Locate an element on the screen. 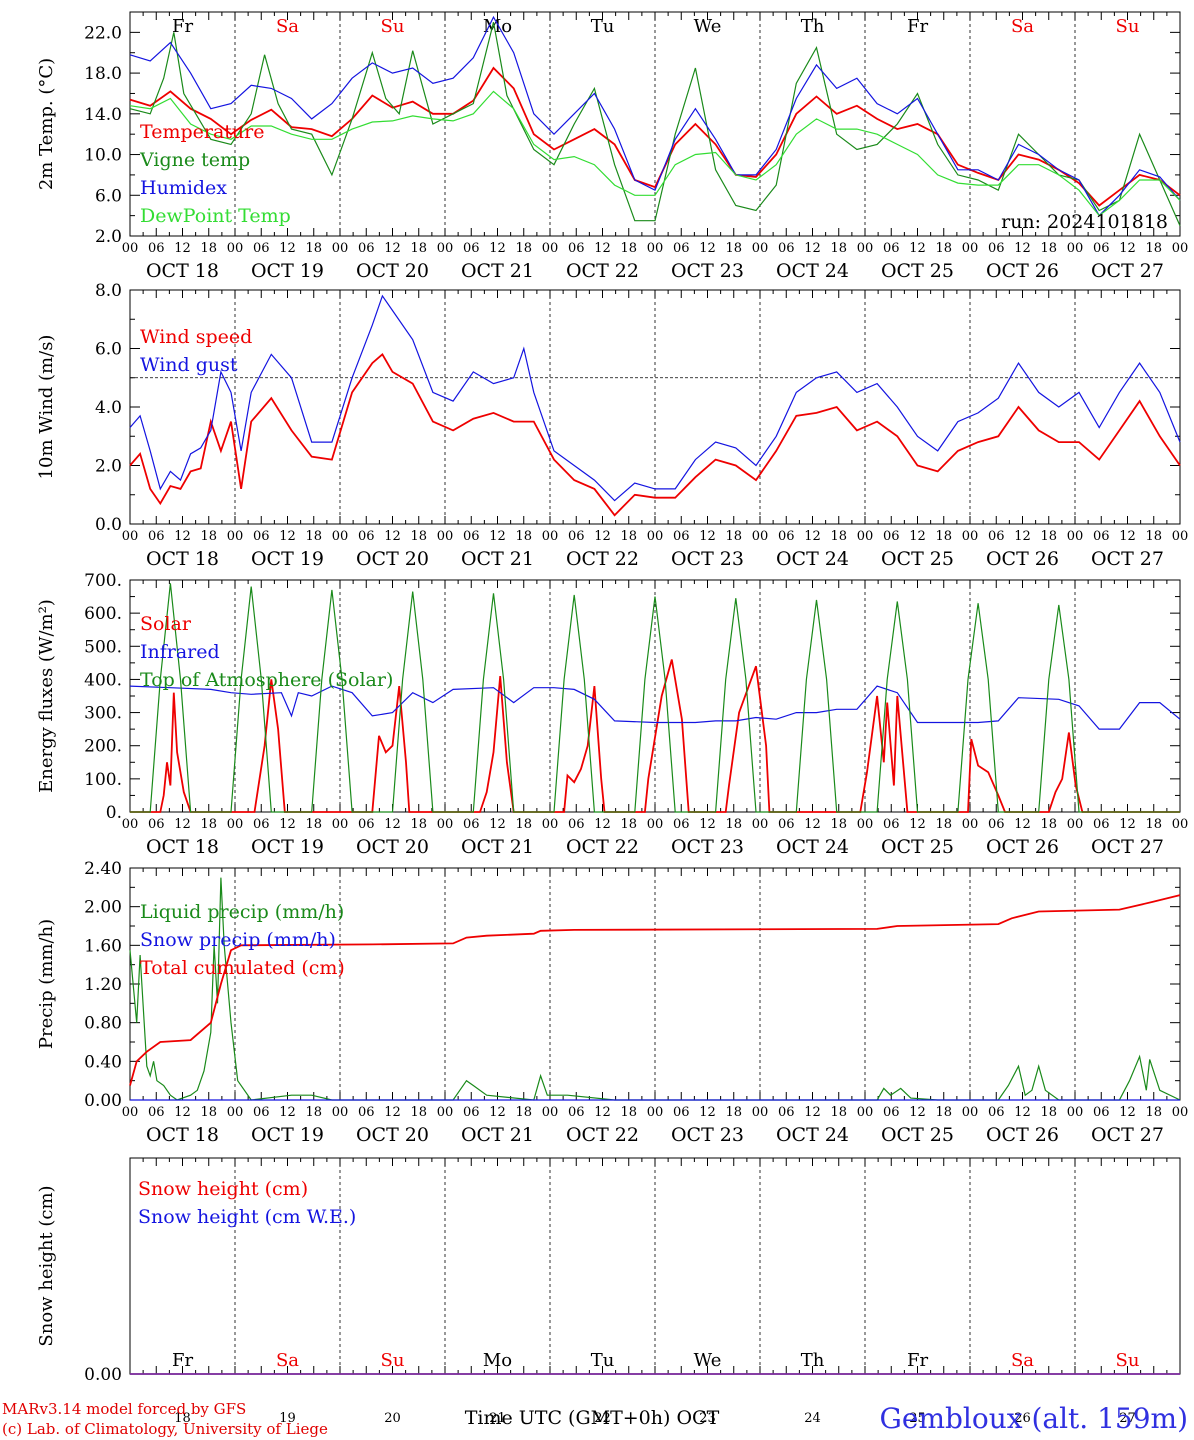 The width and height of the screenshot is (1194, 1440). y-tick-label: 700. is located at coordinates (103, 581).